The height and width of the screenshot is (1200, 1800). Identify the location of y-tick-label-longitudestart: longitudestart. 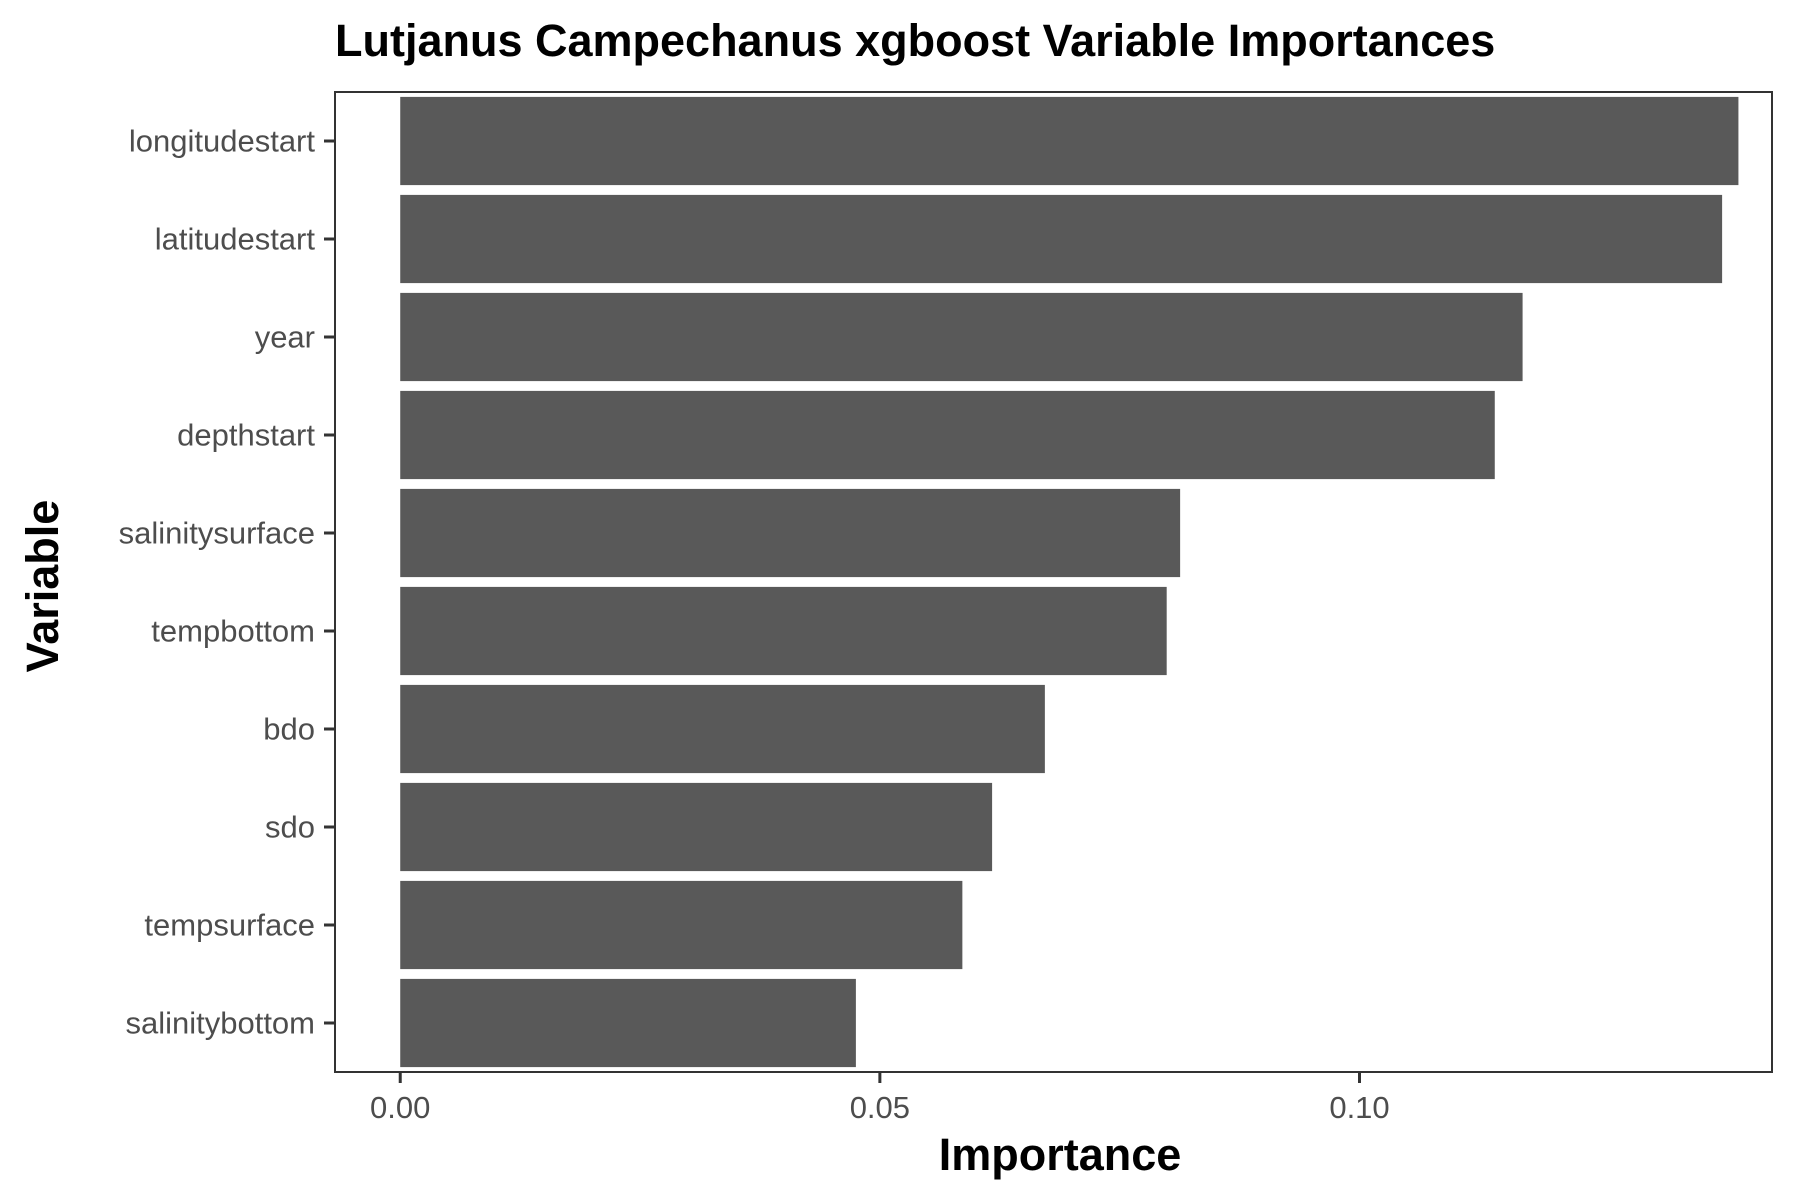
(222, 141).